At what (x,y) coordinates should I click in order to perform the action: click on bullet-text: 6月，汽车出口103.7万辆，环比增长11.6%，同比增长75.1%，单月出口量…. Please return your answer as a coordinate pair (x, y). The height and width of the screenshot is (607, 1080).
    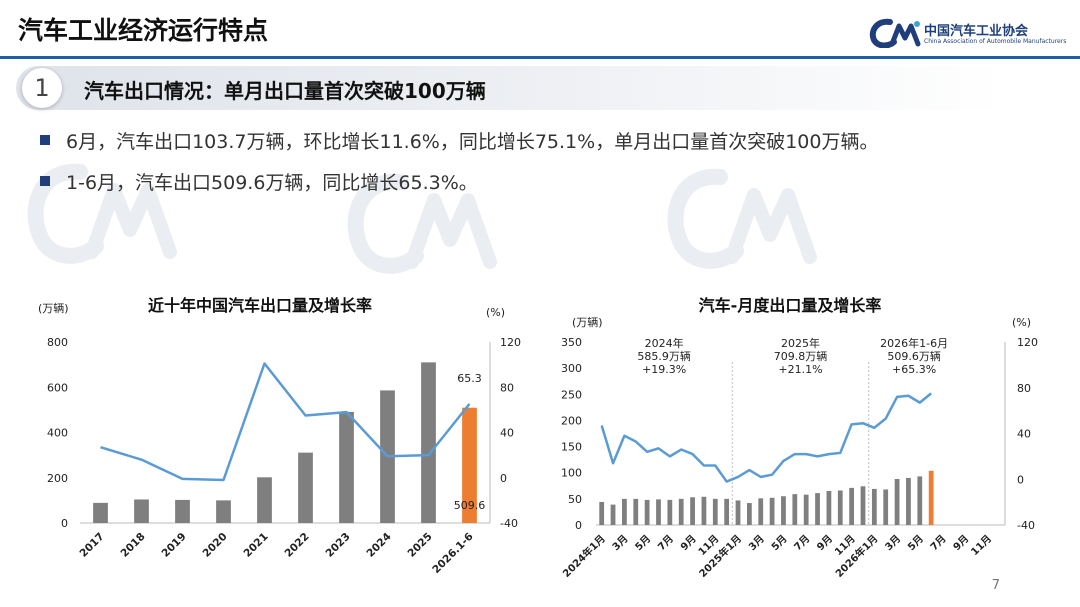
    Looking at the image, I should click on (472, 142).